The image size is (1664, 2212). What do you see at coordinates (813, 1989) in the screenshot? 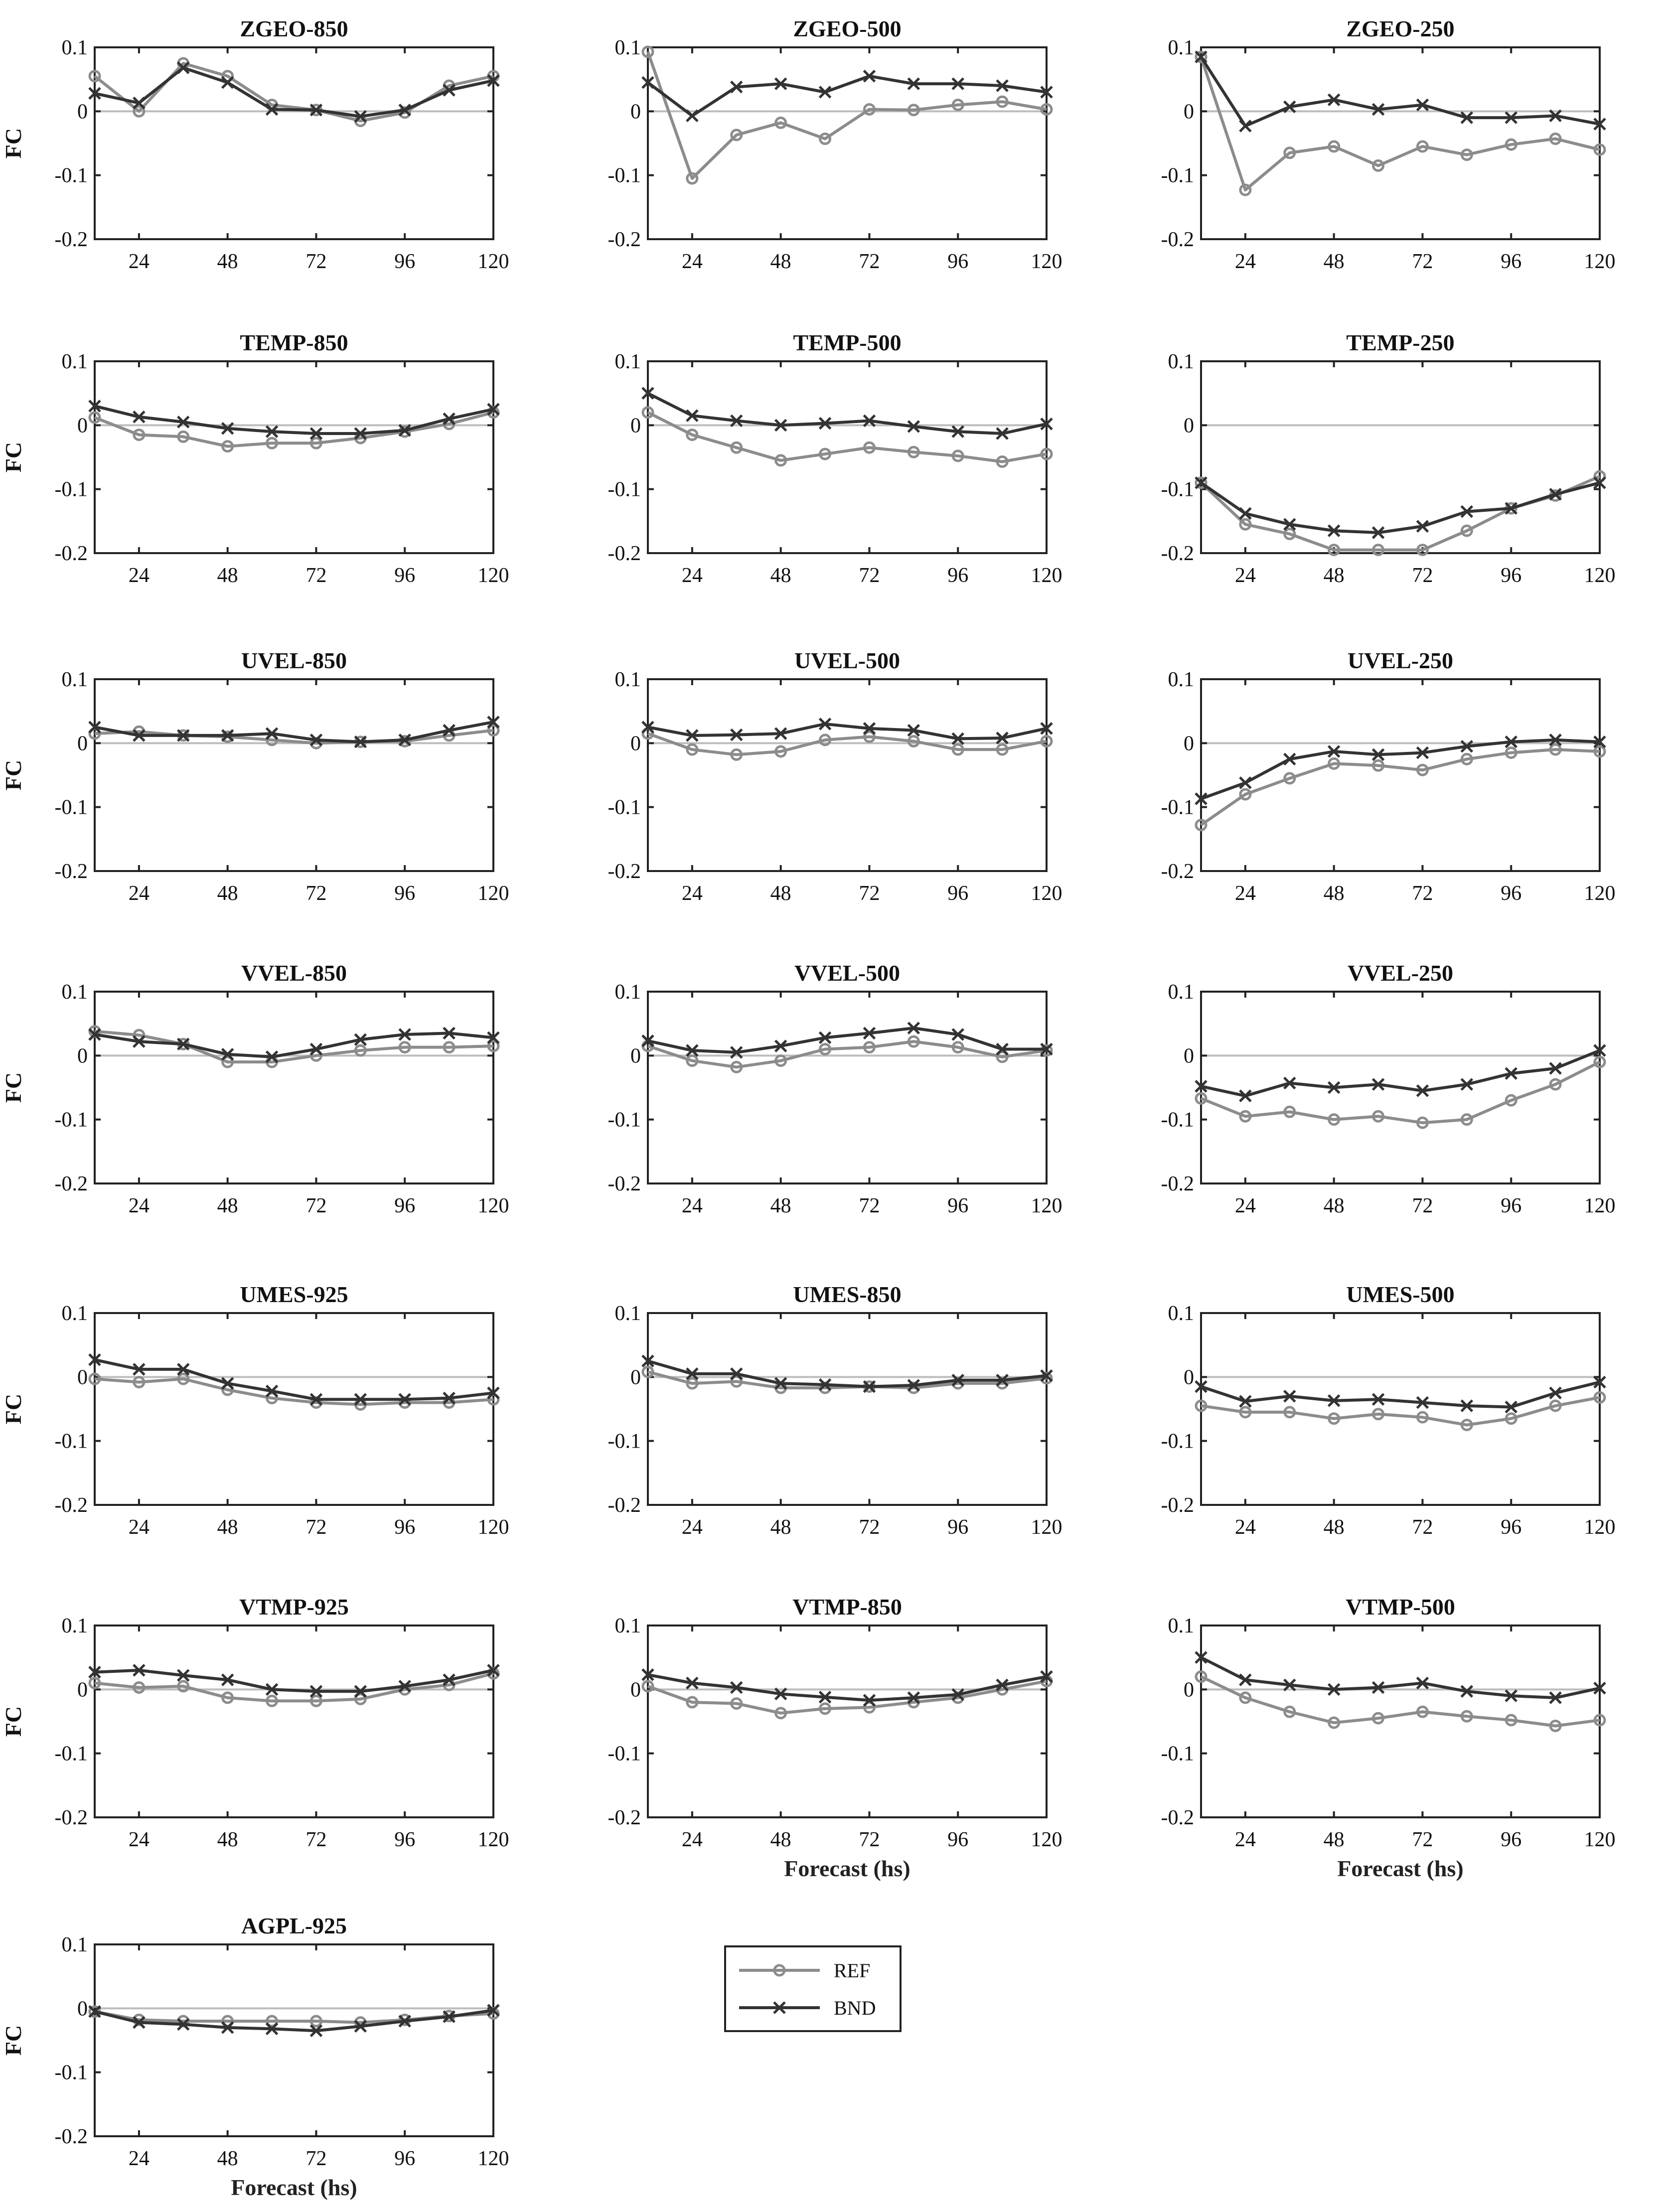
I see `legend-frame` at bounding box center [813, 1989].